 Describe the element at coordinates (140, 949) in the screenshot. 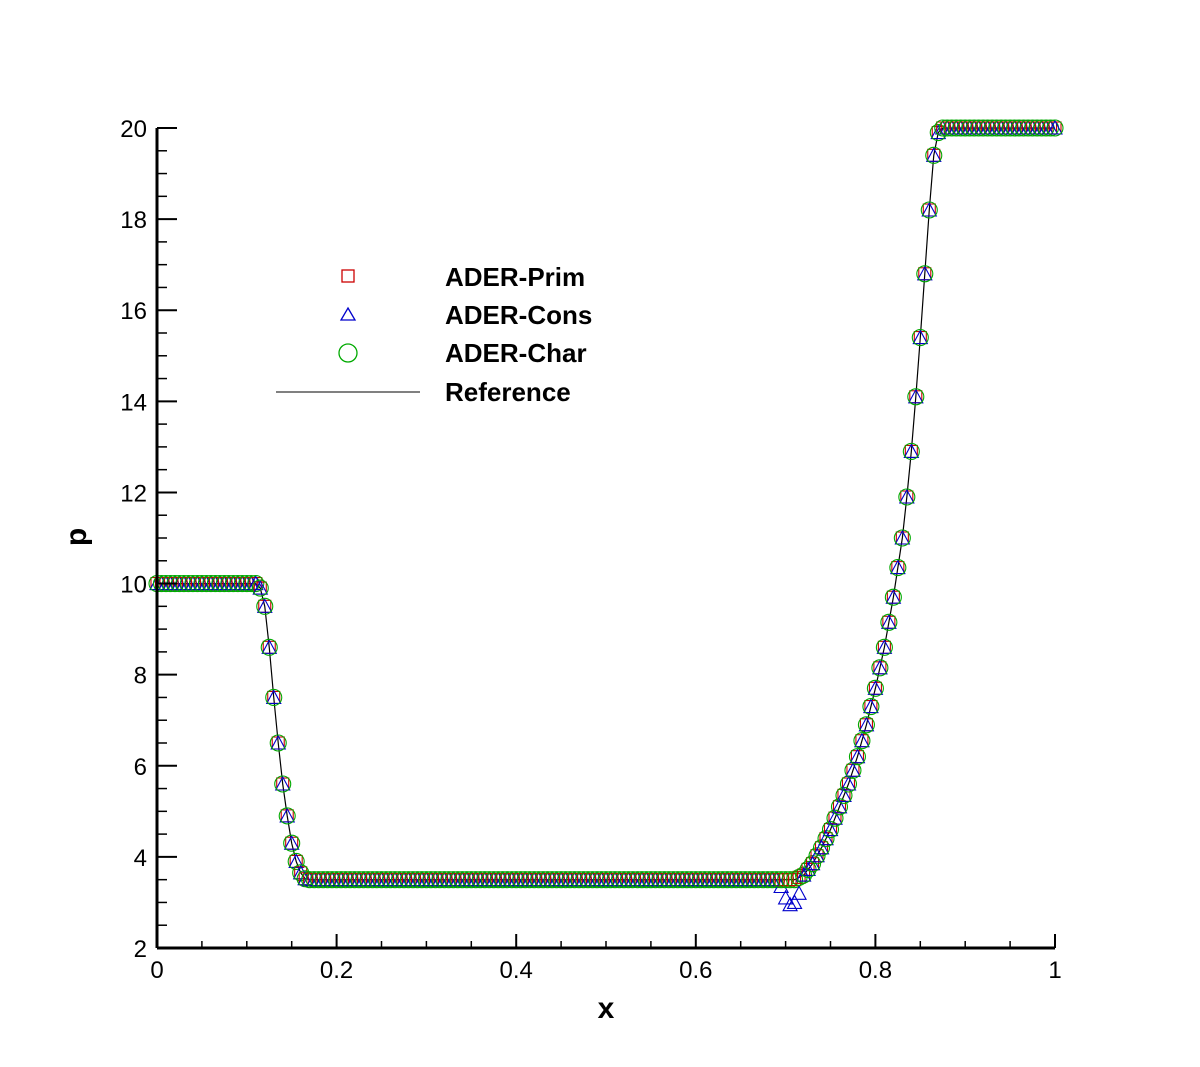

I see `y-tick-label: 2` at that location.